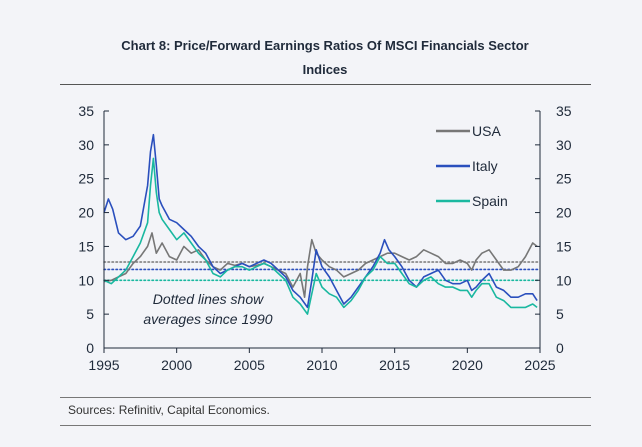 The width and height of the screenshot is (642, 447). Describe the element at coordinates (560, 348) in the screenshot. I see `y-tick-label-right: 0` at that location.